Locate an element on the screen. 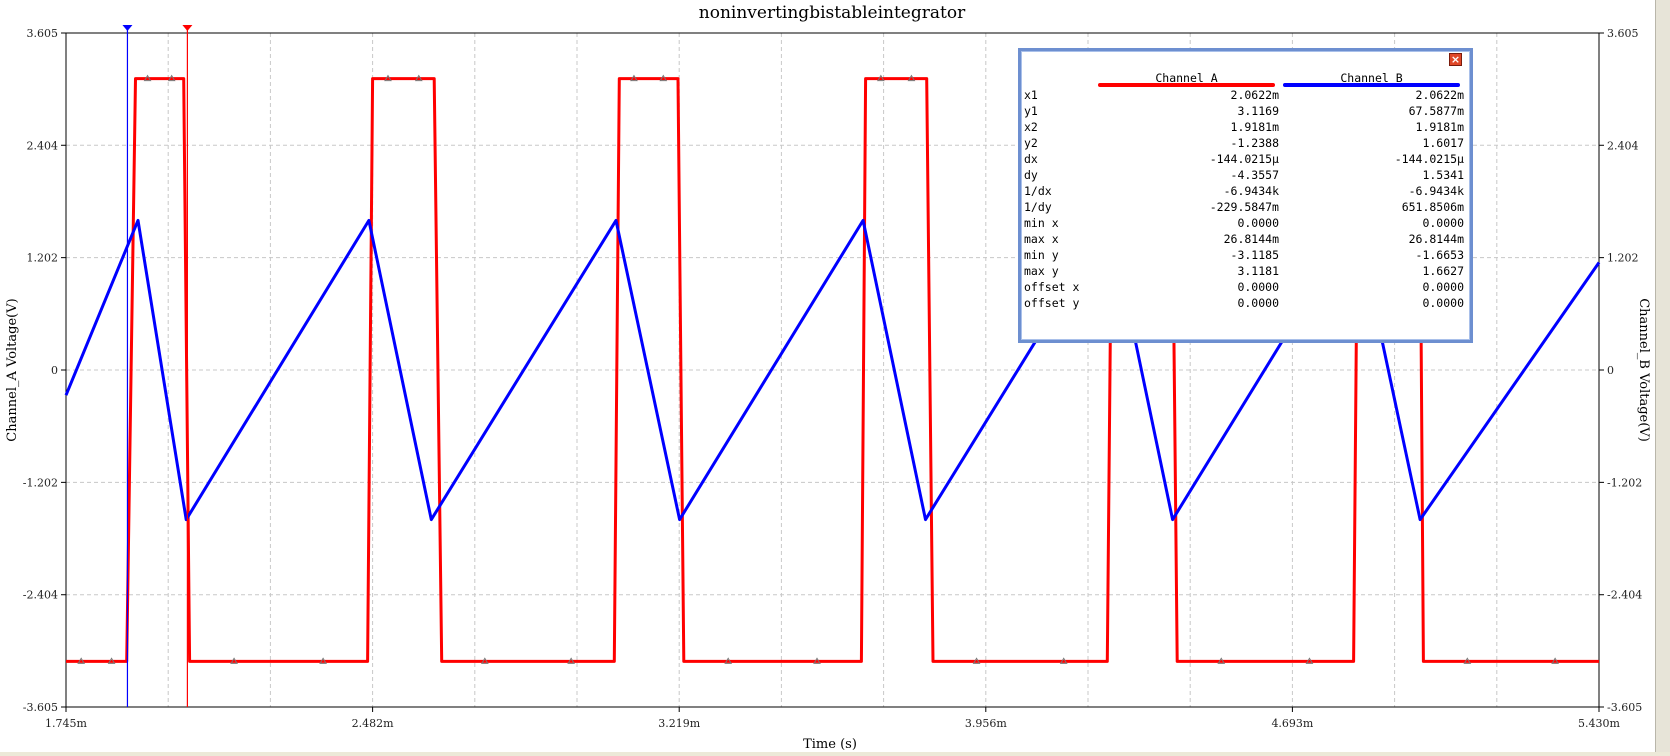  channel-a-header: Channel A is located at coordinates (1186, 78).